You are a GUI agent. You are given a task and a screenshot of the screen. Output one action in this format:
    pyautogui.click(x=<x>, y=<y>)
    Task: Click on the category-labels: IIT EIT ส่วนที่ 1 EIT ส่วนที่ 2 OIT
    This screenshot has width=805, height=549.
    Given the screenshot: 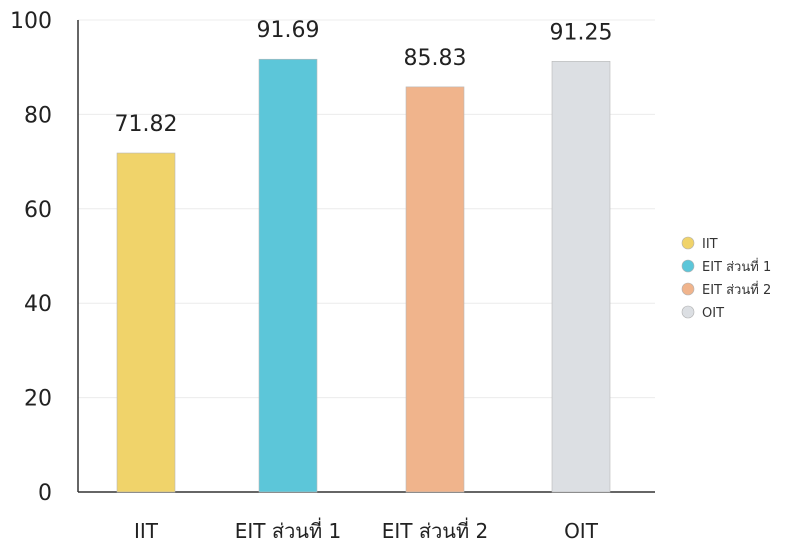 What is the action you would take?
    pyautogui.click(x=366, y=530)
    